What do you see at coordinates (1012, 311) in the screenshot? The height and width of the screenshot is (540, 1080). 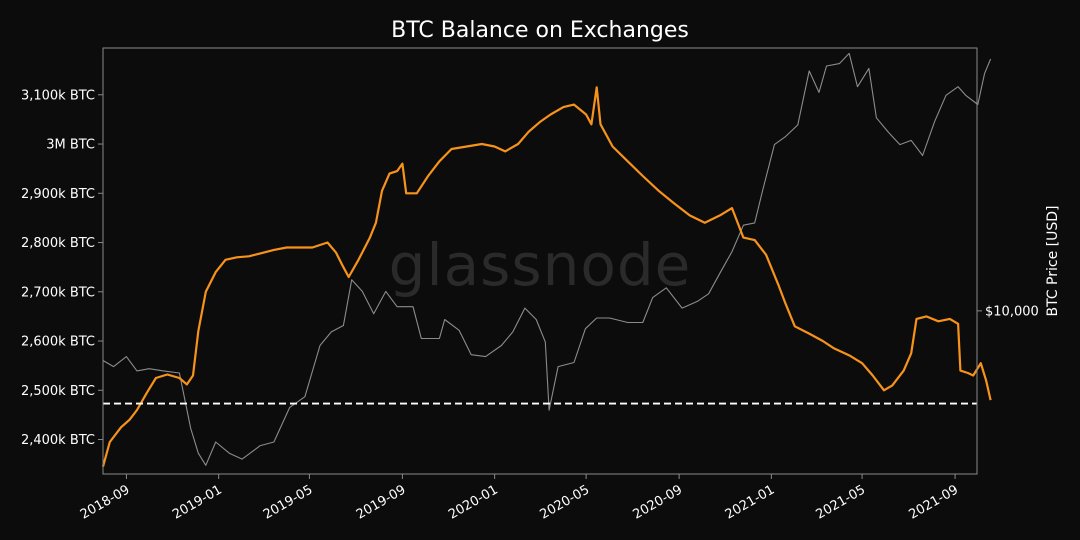 I see `right-tick-label: $10,000` at bounding box center [1012, 311].